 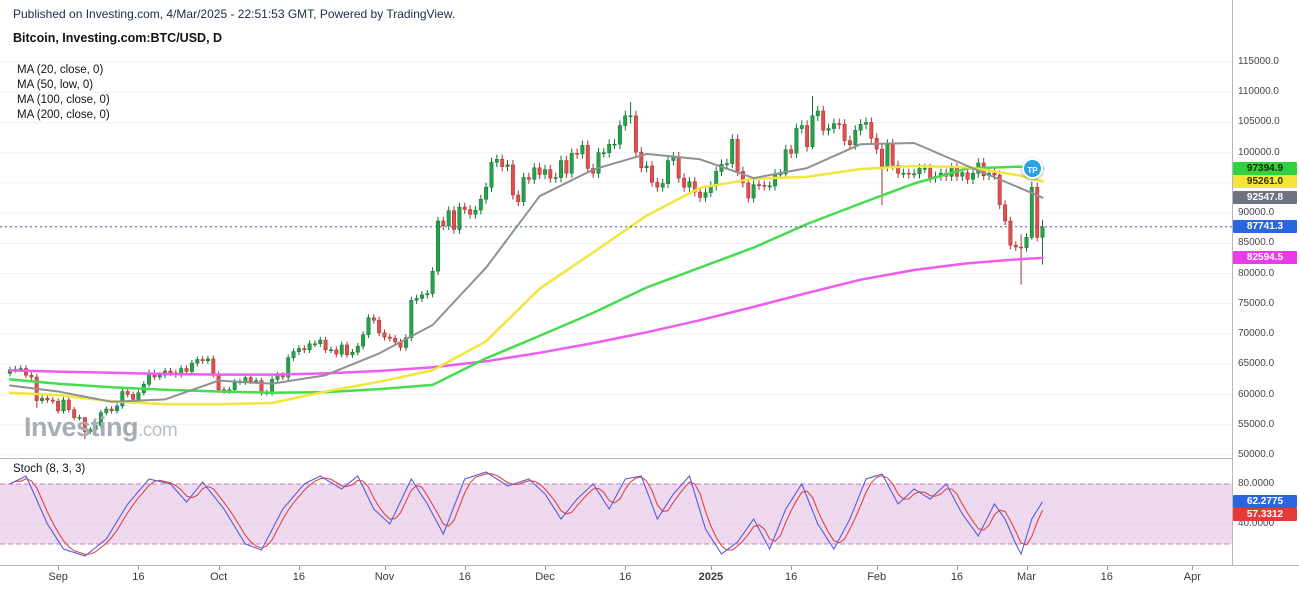 What do you see at coordinates (158, 430) in the screenshot?
I see `watermark-suffix: .com` at bounding box center [158, 430].